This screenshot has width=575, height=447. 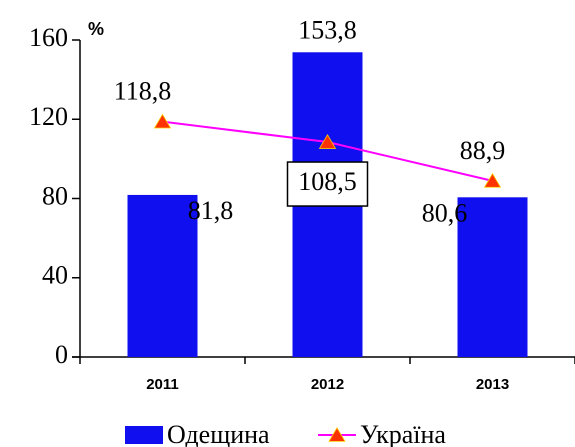 I want to click on data-label: 108,5, so click(x=327, y=181).